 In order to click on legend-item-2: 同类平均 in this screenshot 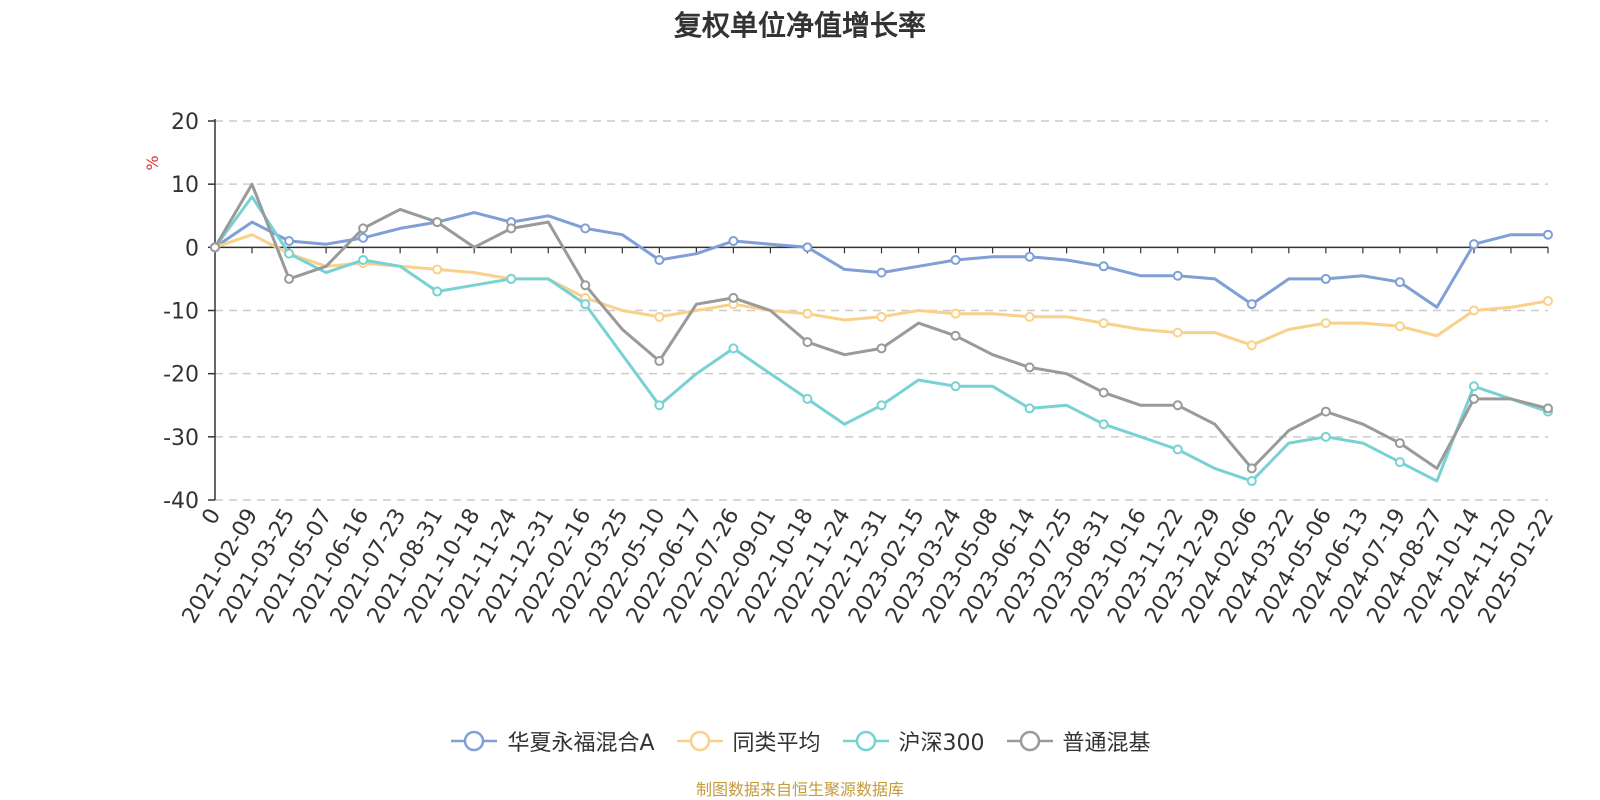, I will do `click(748, 741)`.